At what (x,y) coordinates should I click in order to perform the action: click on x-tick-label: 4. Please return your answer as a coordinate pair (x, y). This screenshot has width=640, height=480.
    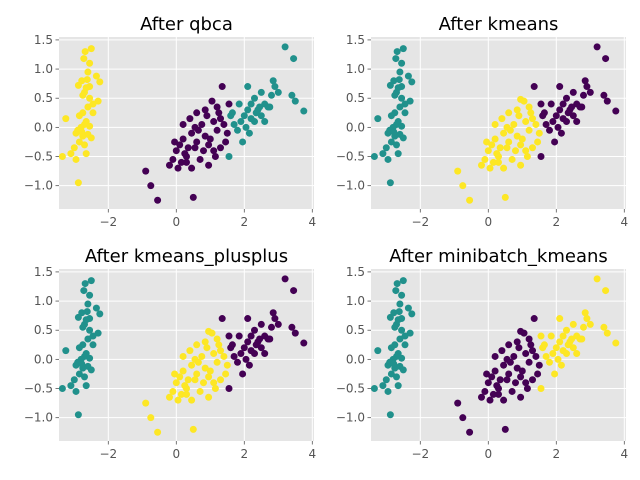
    Looking at the image, I should click on (624, 222).